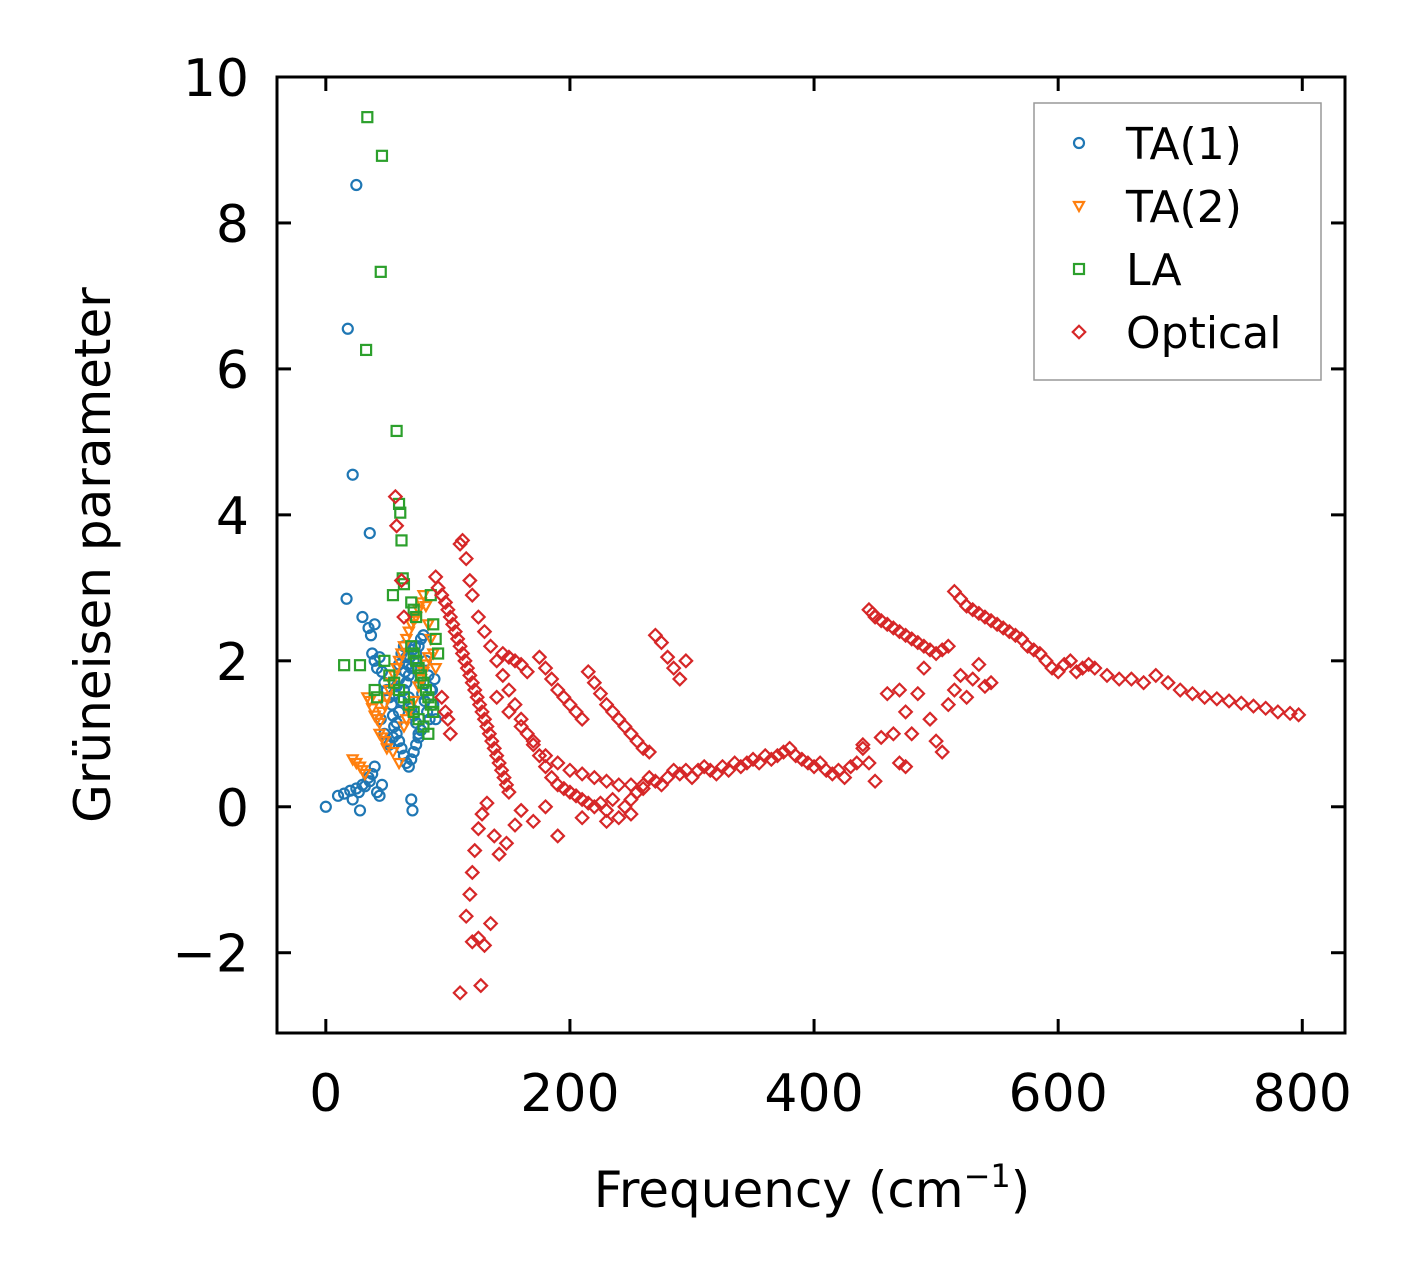  What do you see at coordinates (210, 955) in the screenshot?
I see `y-tick-label: −2` at bounding box center [210, 955].